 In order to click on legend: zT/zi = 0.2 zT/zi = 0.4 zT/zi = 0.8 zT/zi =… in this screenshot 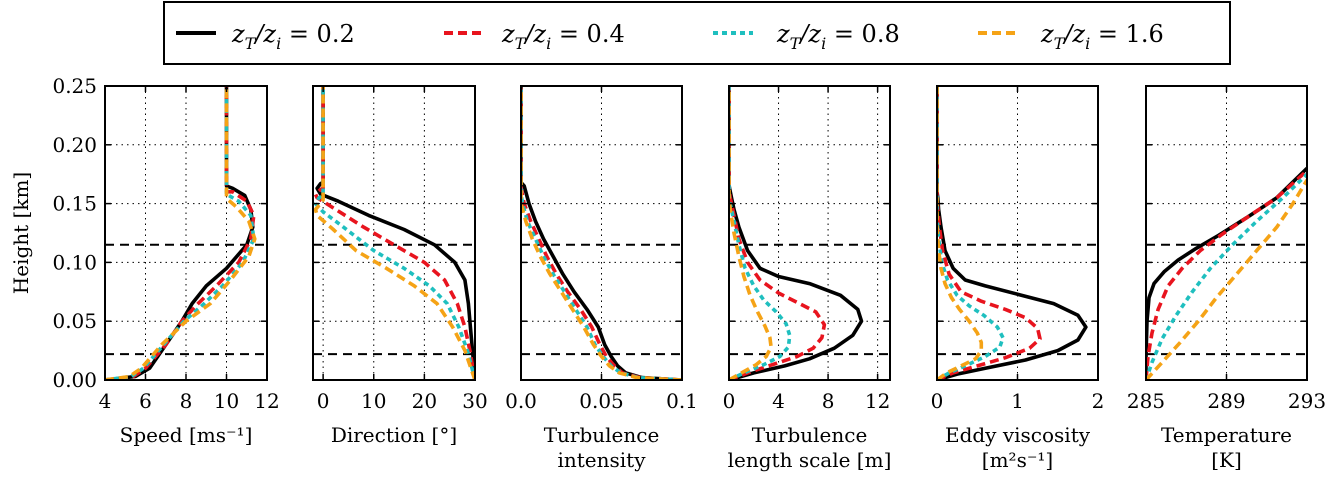, I will do `click(697, 33)`.